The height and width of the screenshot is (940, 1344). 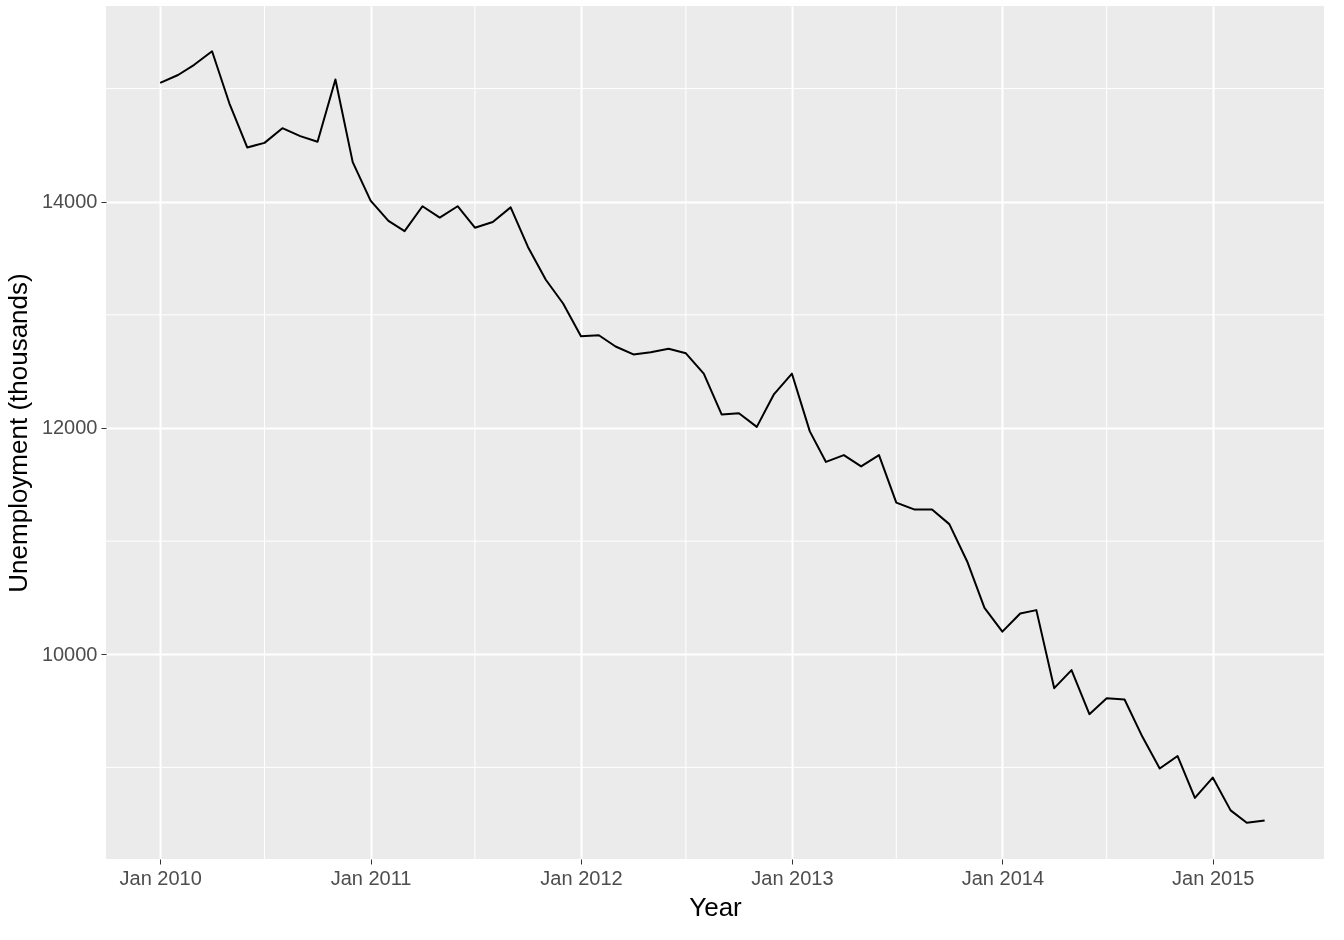 I want to click on x-tick-label: Jan 2011, so click(x=371, y=877).